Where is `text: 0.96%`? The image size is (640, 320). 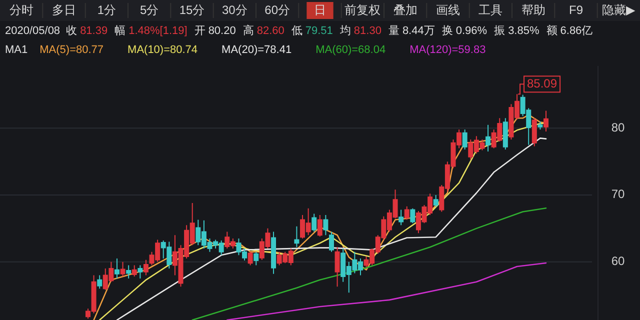
text: 0.96% is located at coordinates (472, 30).